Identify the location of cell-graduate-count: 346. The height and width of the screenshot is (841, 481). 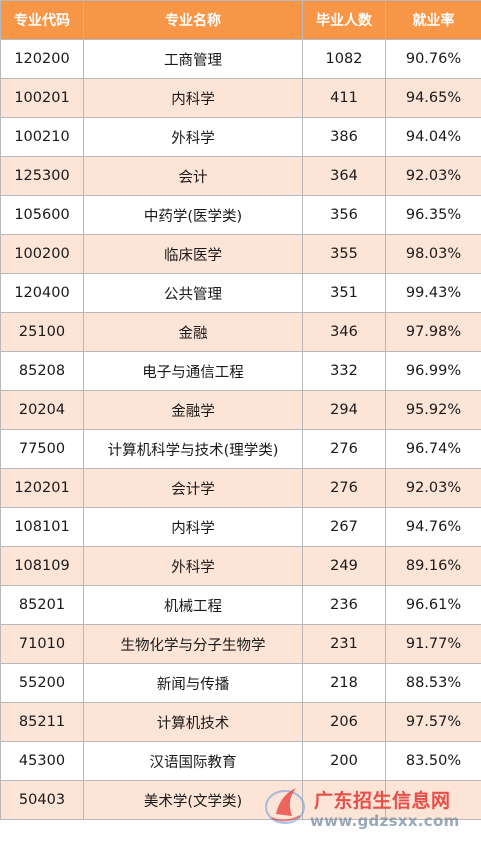
(344, 332).